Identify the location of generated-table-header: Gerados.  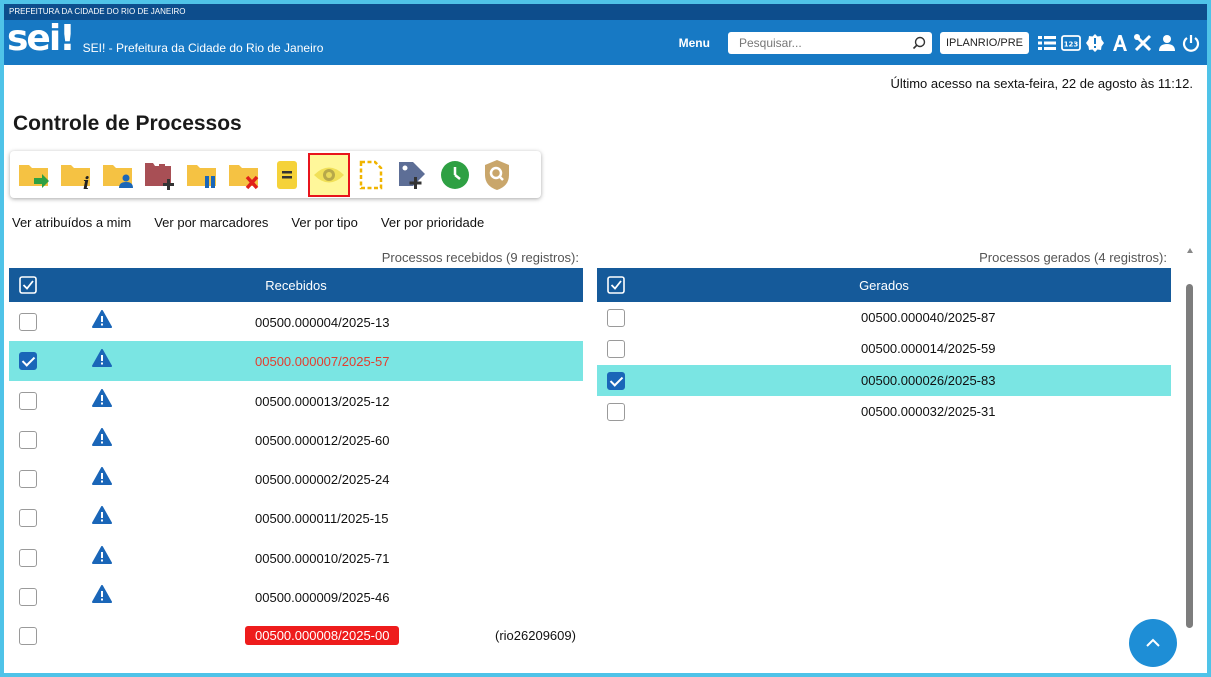
(884, 285).